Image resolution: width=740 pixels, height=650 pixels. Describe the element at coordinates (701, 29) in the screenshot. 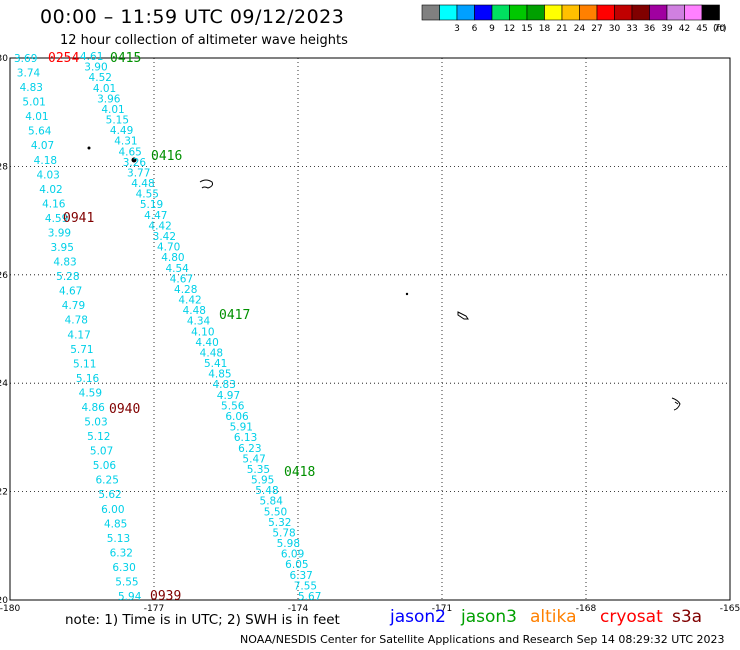

I see `colorbar-tick-label: 45` at that location.